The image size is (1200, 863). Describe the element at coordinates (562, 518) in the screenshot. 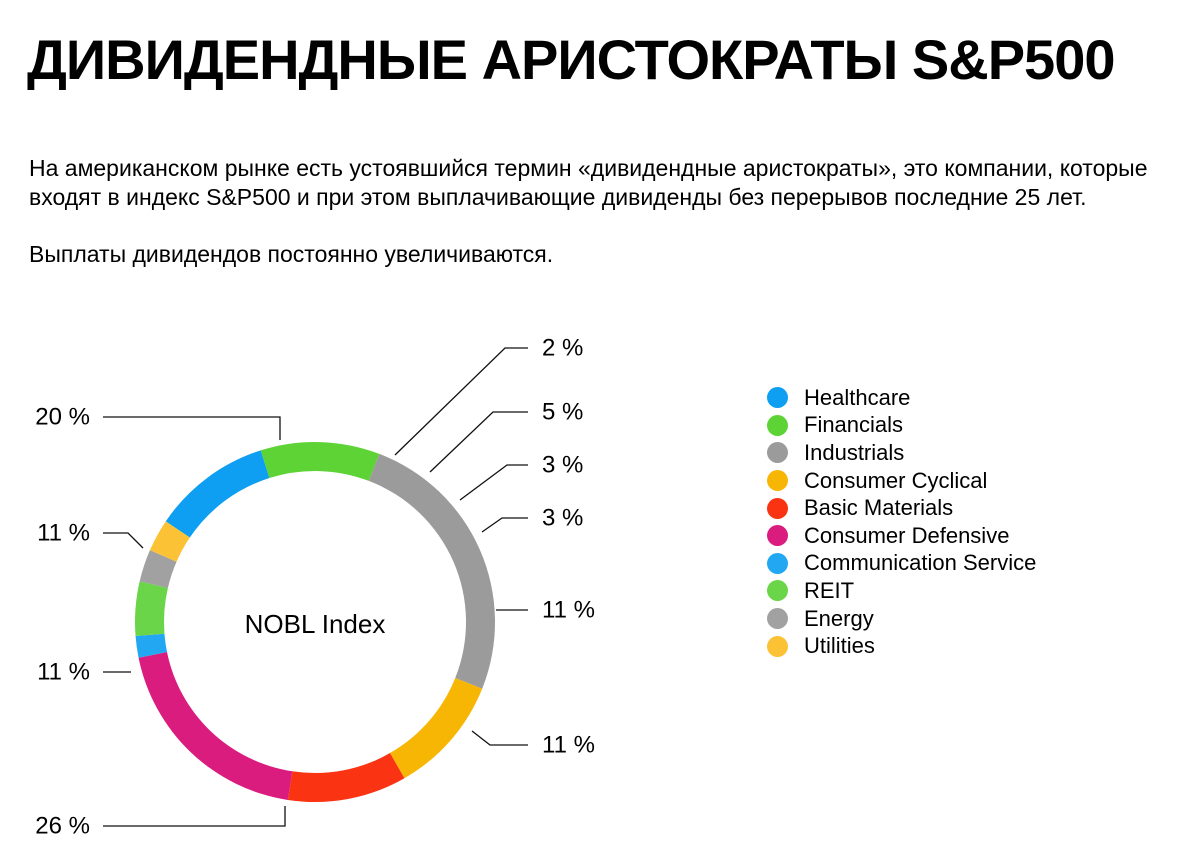

I see `value-label-utilities: 3 %` at that location.